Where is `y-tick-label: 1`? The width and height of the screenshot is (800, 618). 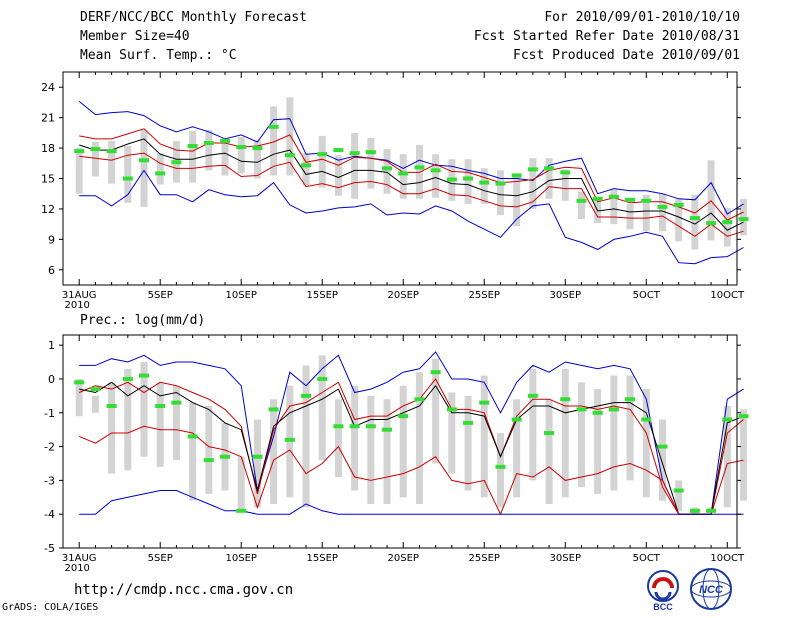
y-tick-label: 1 is located at coordinates (51, 345).